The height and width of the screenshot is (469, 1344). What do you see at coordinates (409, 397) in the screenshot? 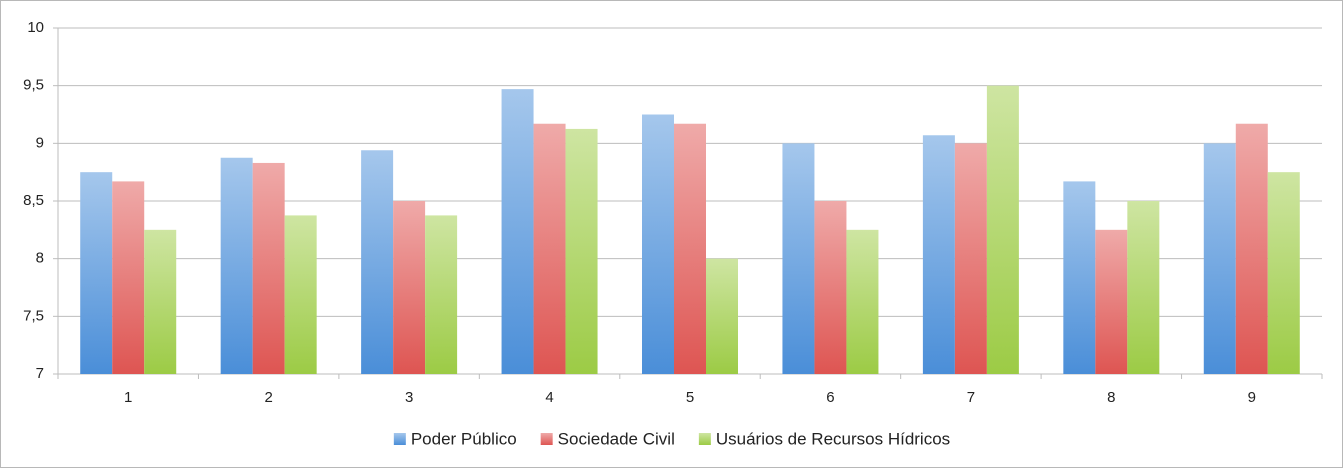
I see `x-tick-label: 3` at bounding box center [409, 397].